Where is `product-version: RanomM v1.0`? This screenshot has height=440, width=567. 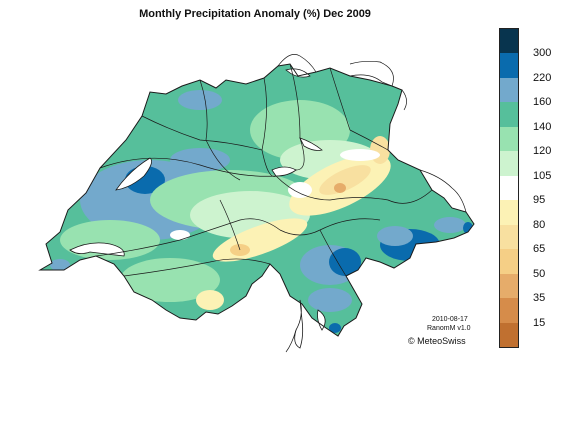 product-version: RanomM v1.0 is located at coordinates (449, 328).